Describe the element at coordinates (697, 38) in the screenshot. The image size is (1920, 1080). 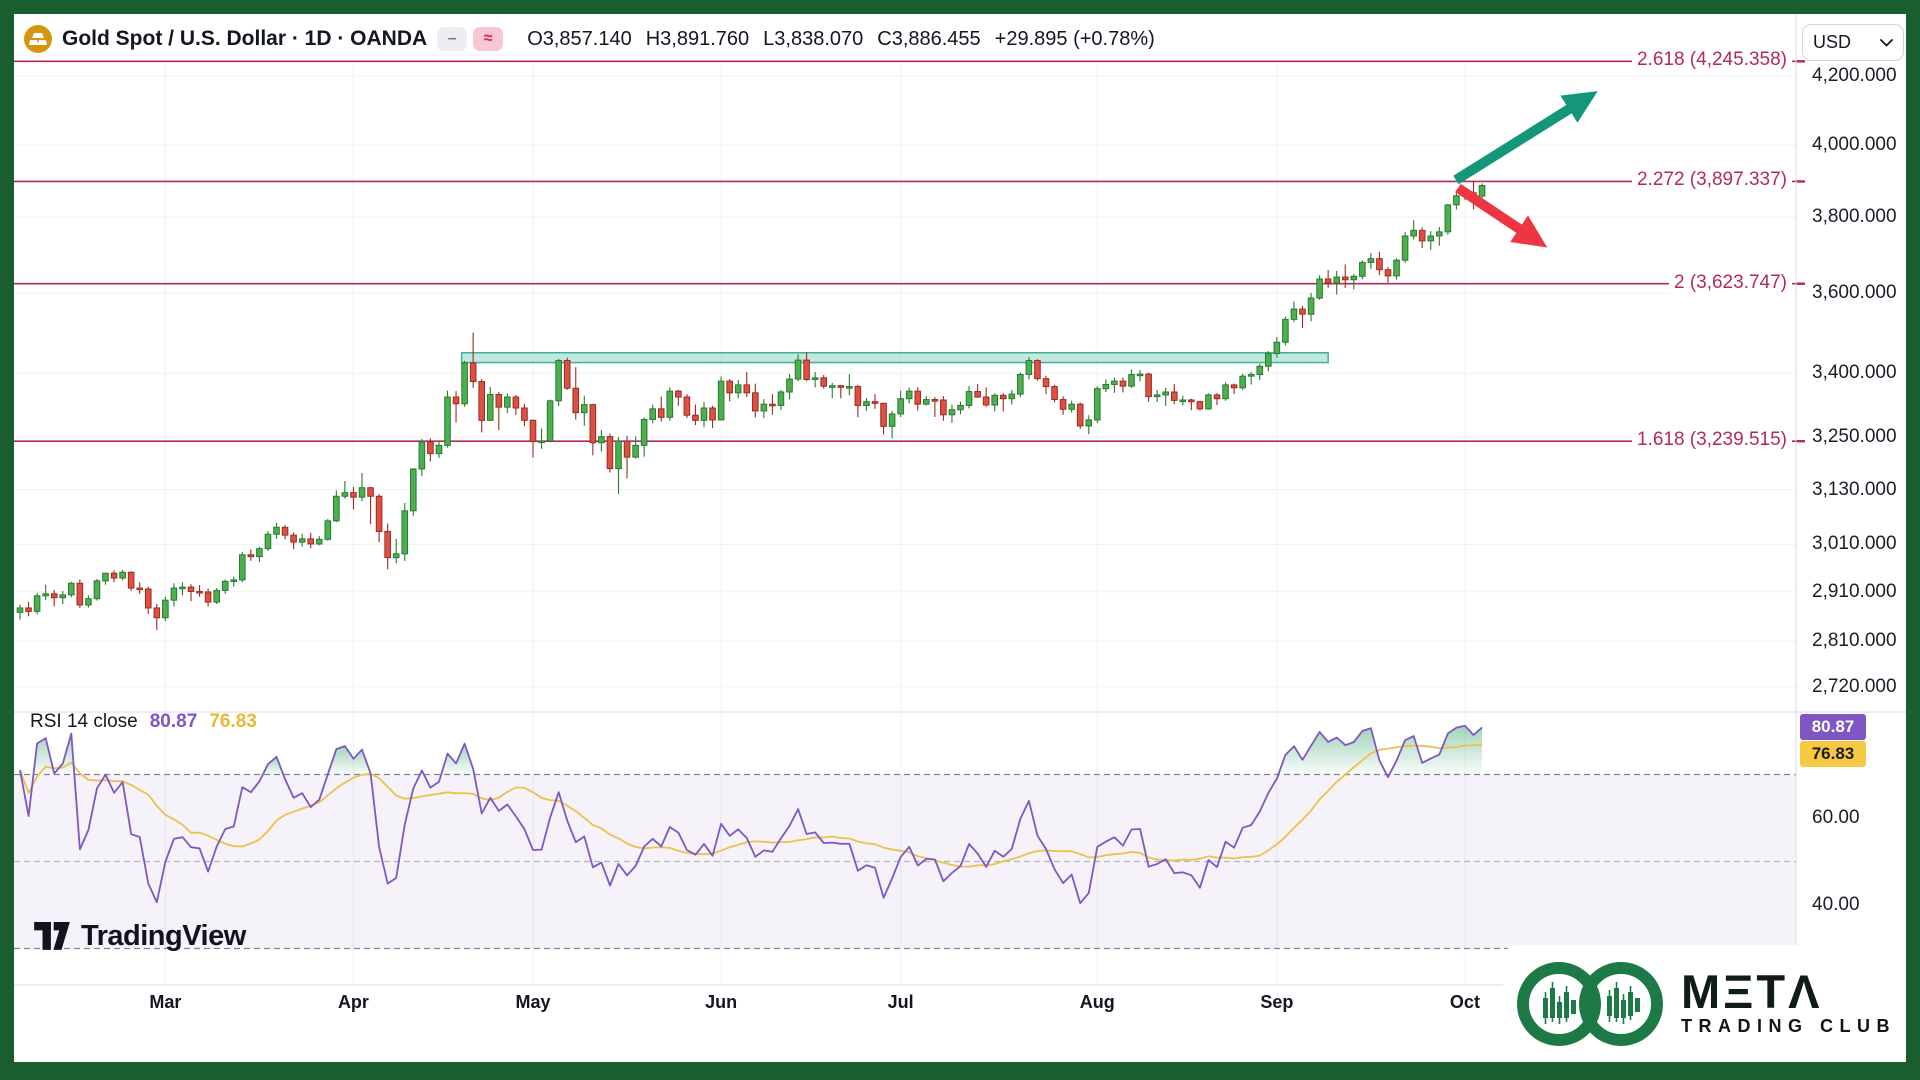
I see `high-value: H3,891.760` at that location.